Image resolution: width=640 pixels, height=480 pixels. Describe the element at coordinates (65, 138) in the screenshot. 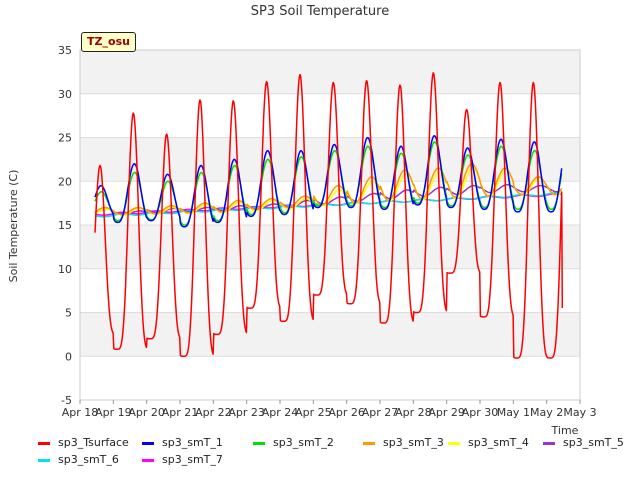

I see `y-tick-label: 25` at that location.